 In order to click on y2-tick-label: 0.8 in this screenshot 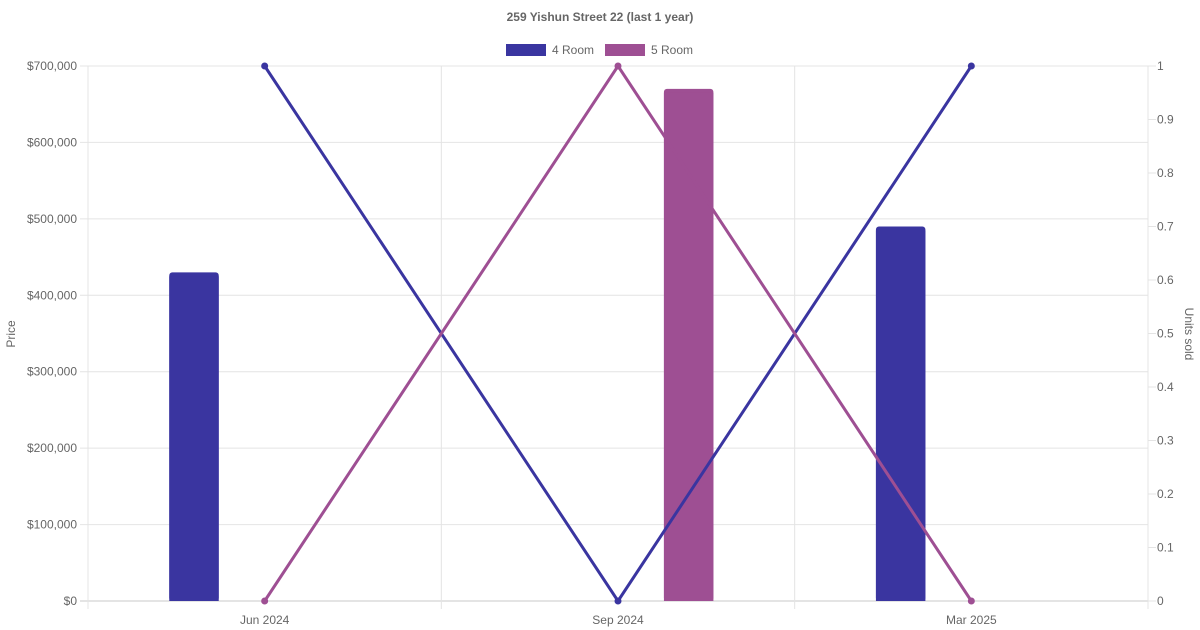, I will do `click(1165, 173)`.